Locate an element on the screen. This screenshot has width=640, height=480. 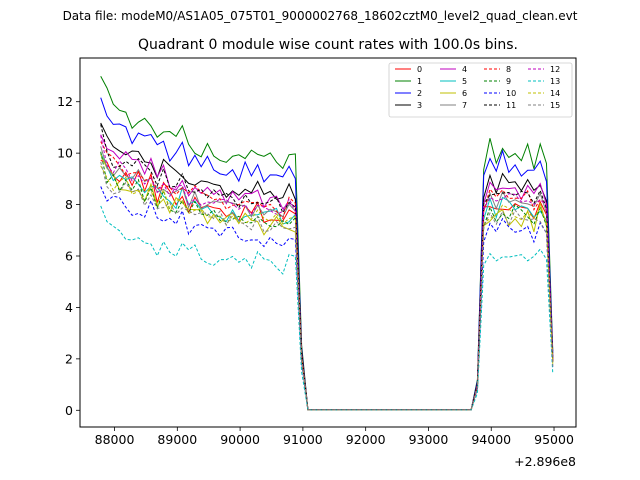
legend-label-0: 0 is located at coordinates (419, 69).